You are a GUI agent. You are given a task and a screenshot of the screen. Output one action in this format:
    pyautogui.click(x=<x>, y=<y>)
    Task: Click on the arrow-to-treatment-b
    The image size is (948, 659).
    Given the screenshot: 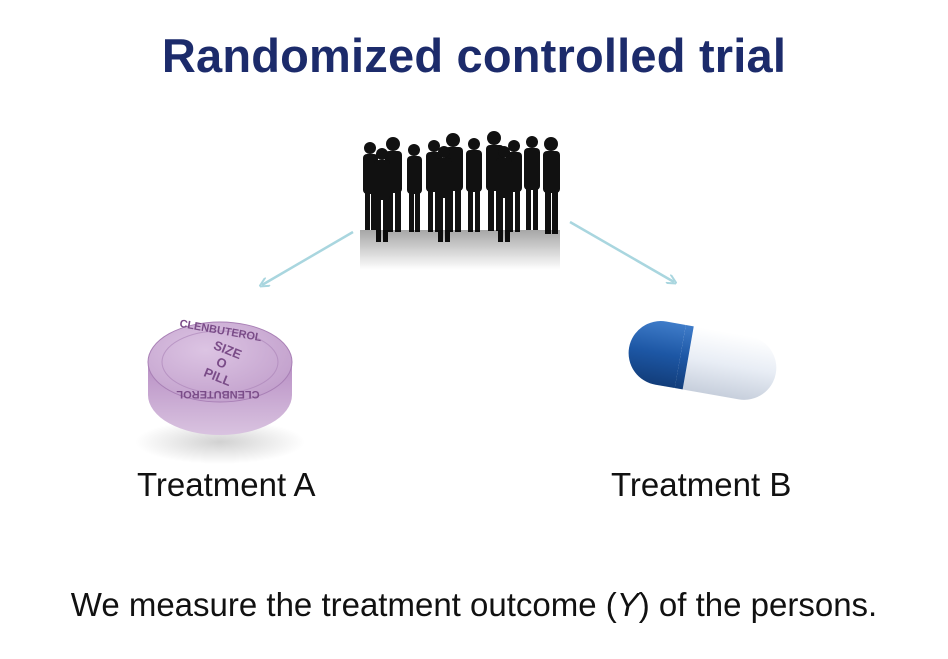 What is the action you would take?
    pyautogui.click(x=621, y=251)
    